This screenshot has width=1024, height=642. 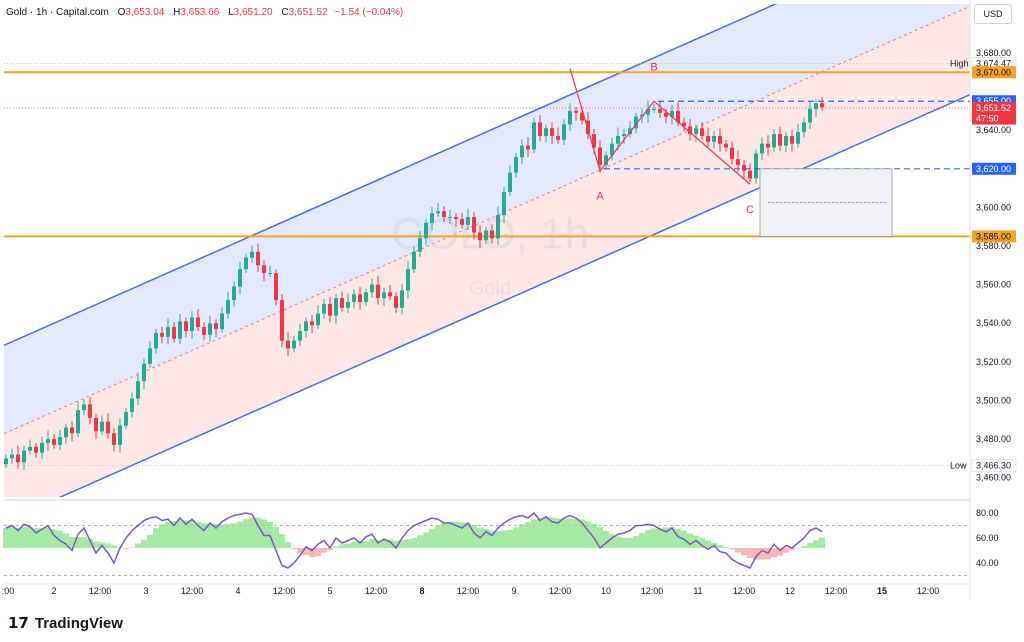 I want to click on price-tick: 3,520.00, so click(x=993, y=362).